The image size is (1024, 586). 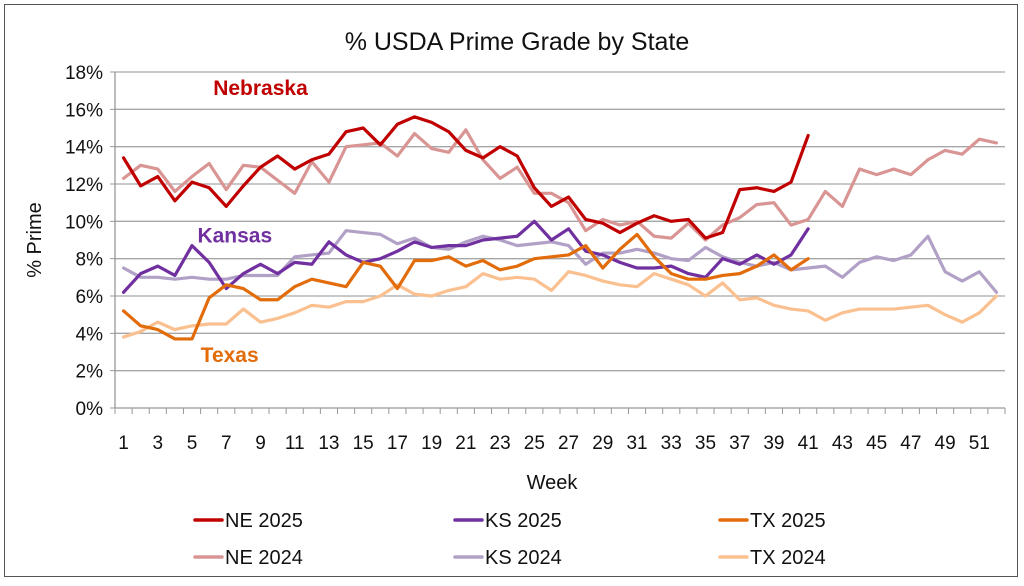 I want to click on legend-item: TX 2024, so click(x=772, y=558).